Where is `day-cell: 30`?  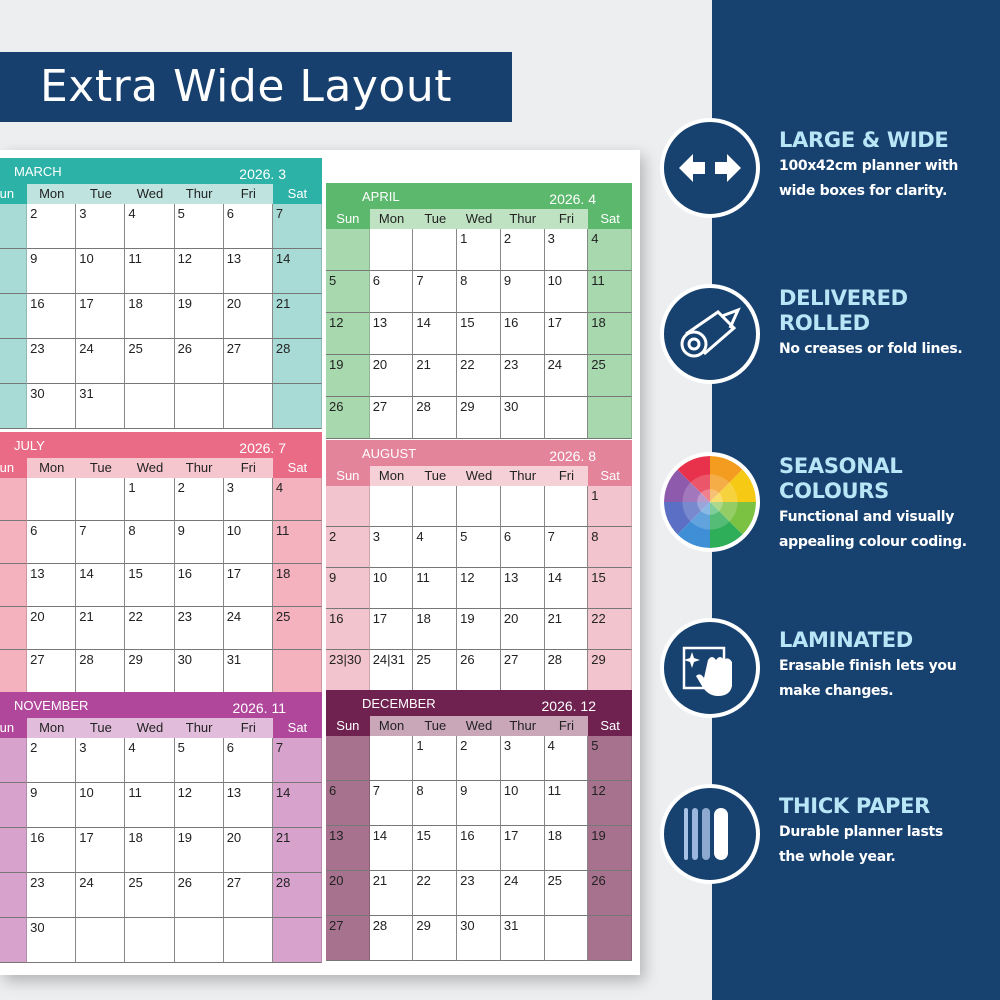 day-cell: 30 is located at coordinates (52, 940).